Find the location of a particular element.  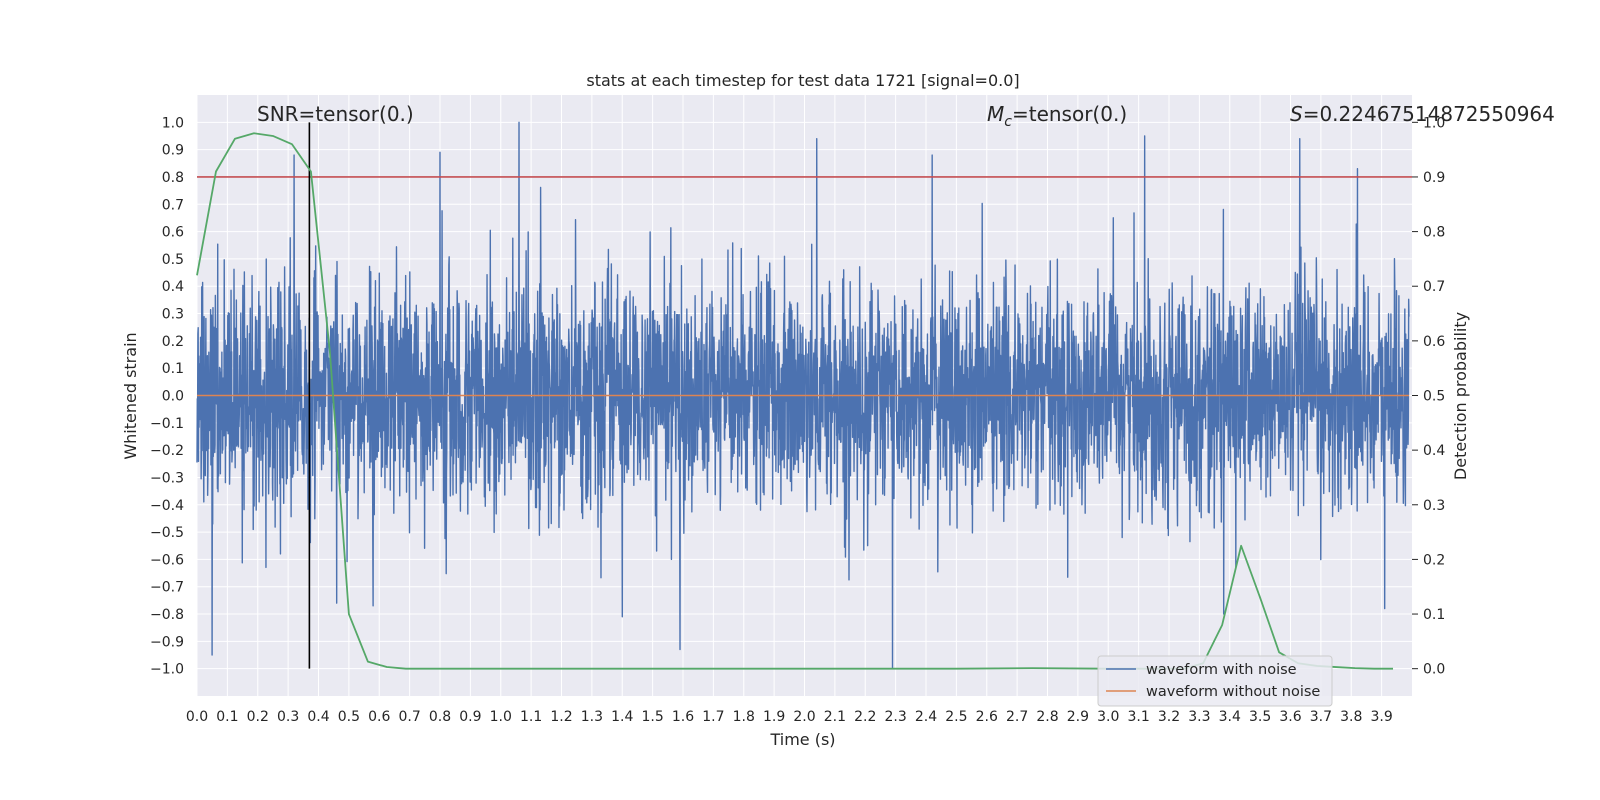

y-tick-label-left: 0.9 is located at coordinates (173, 151).